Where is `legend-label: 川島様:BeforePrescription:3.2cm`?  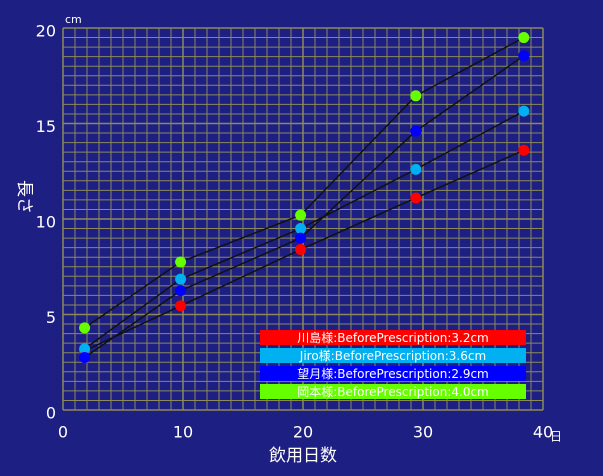
legend-label: 川島様:BeforePrescription:3.2cm is located at coordinates (393, 337).